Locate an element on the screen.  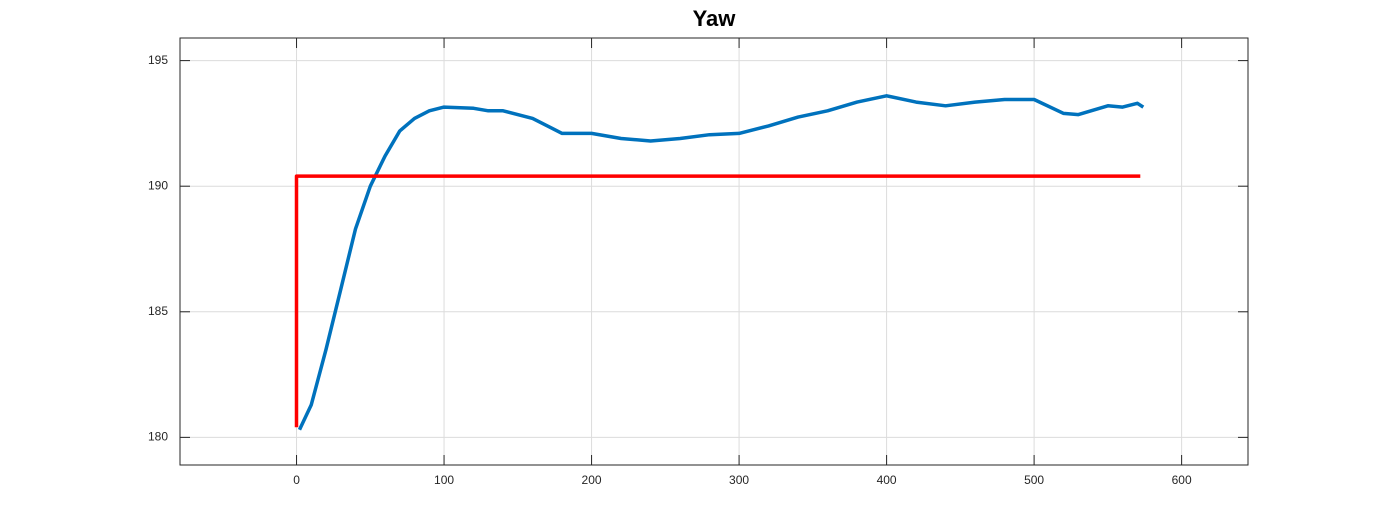
x-tick-label: 600 is located at coordinates (1182, 480).